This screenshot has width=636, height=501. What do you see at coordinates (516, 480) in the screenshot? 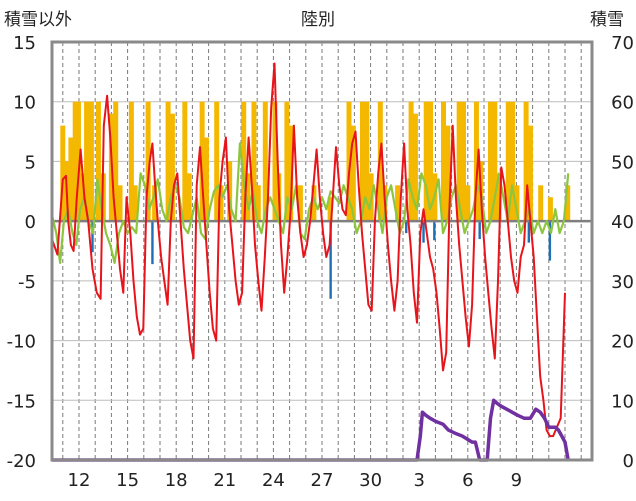
I see `x-tick-label: 9` at bounding box center [516, 480].